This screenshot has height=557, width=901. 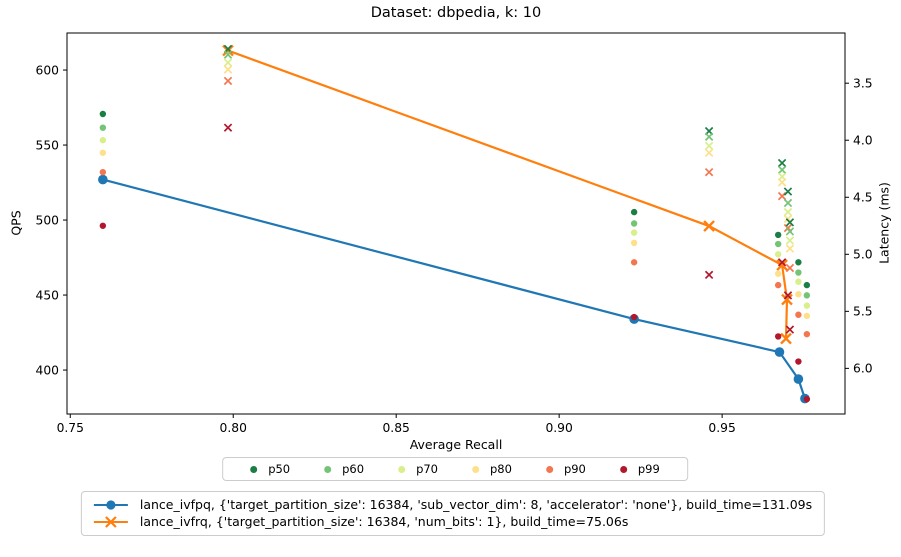 I want to click on legend-label-p90: p90, so click(x=574, y=469).